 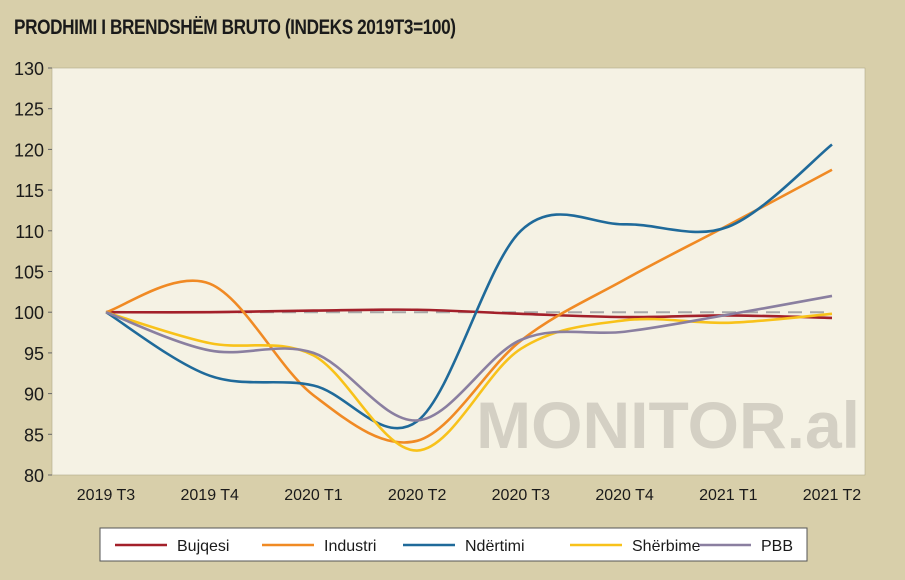 What do you see at coordinates (350, 546) in the screenshot?
I see `legend-label: Industri` at bounding box center [350, 546].